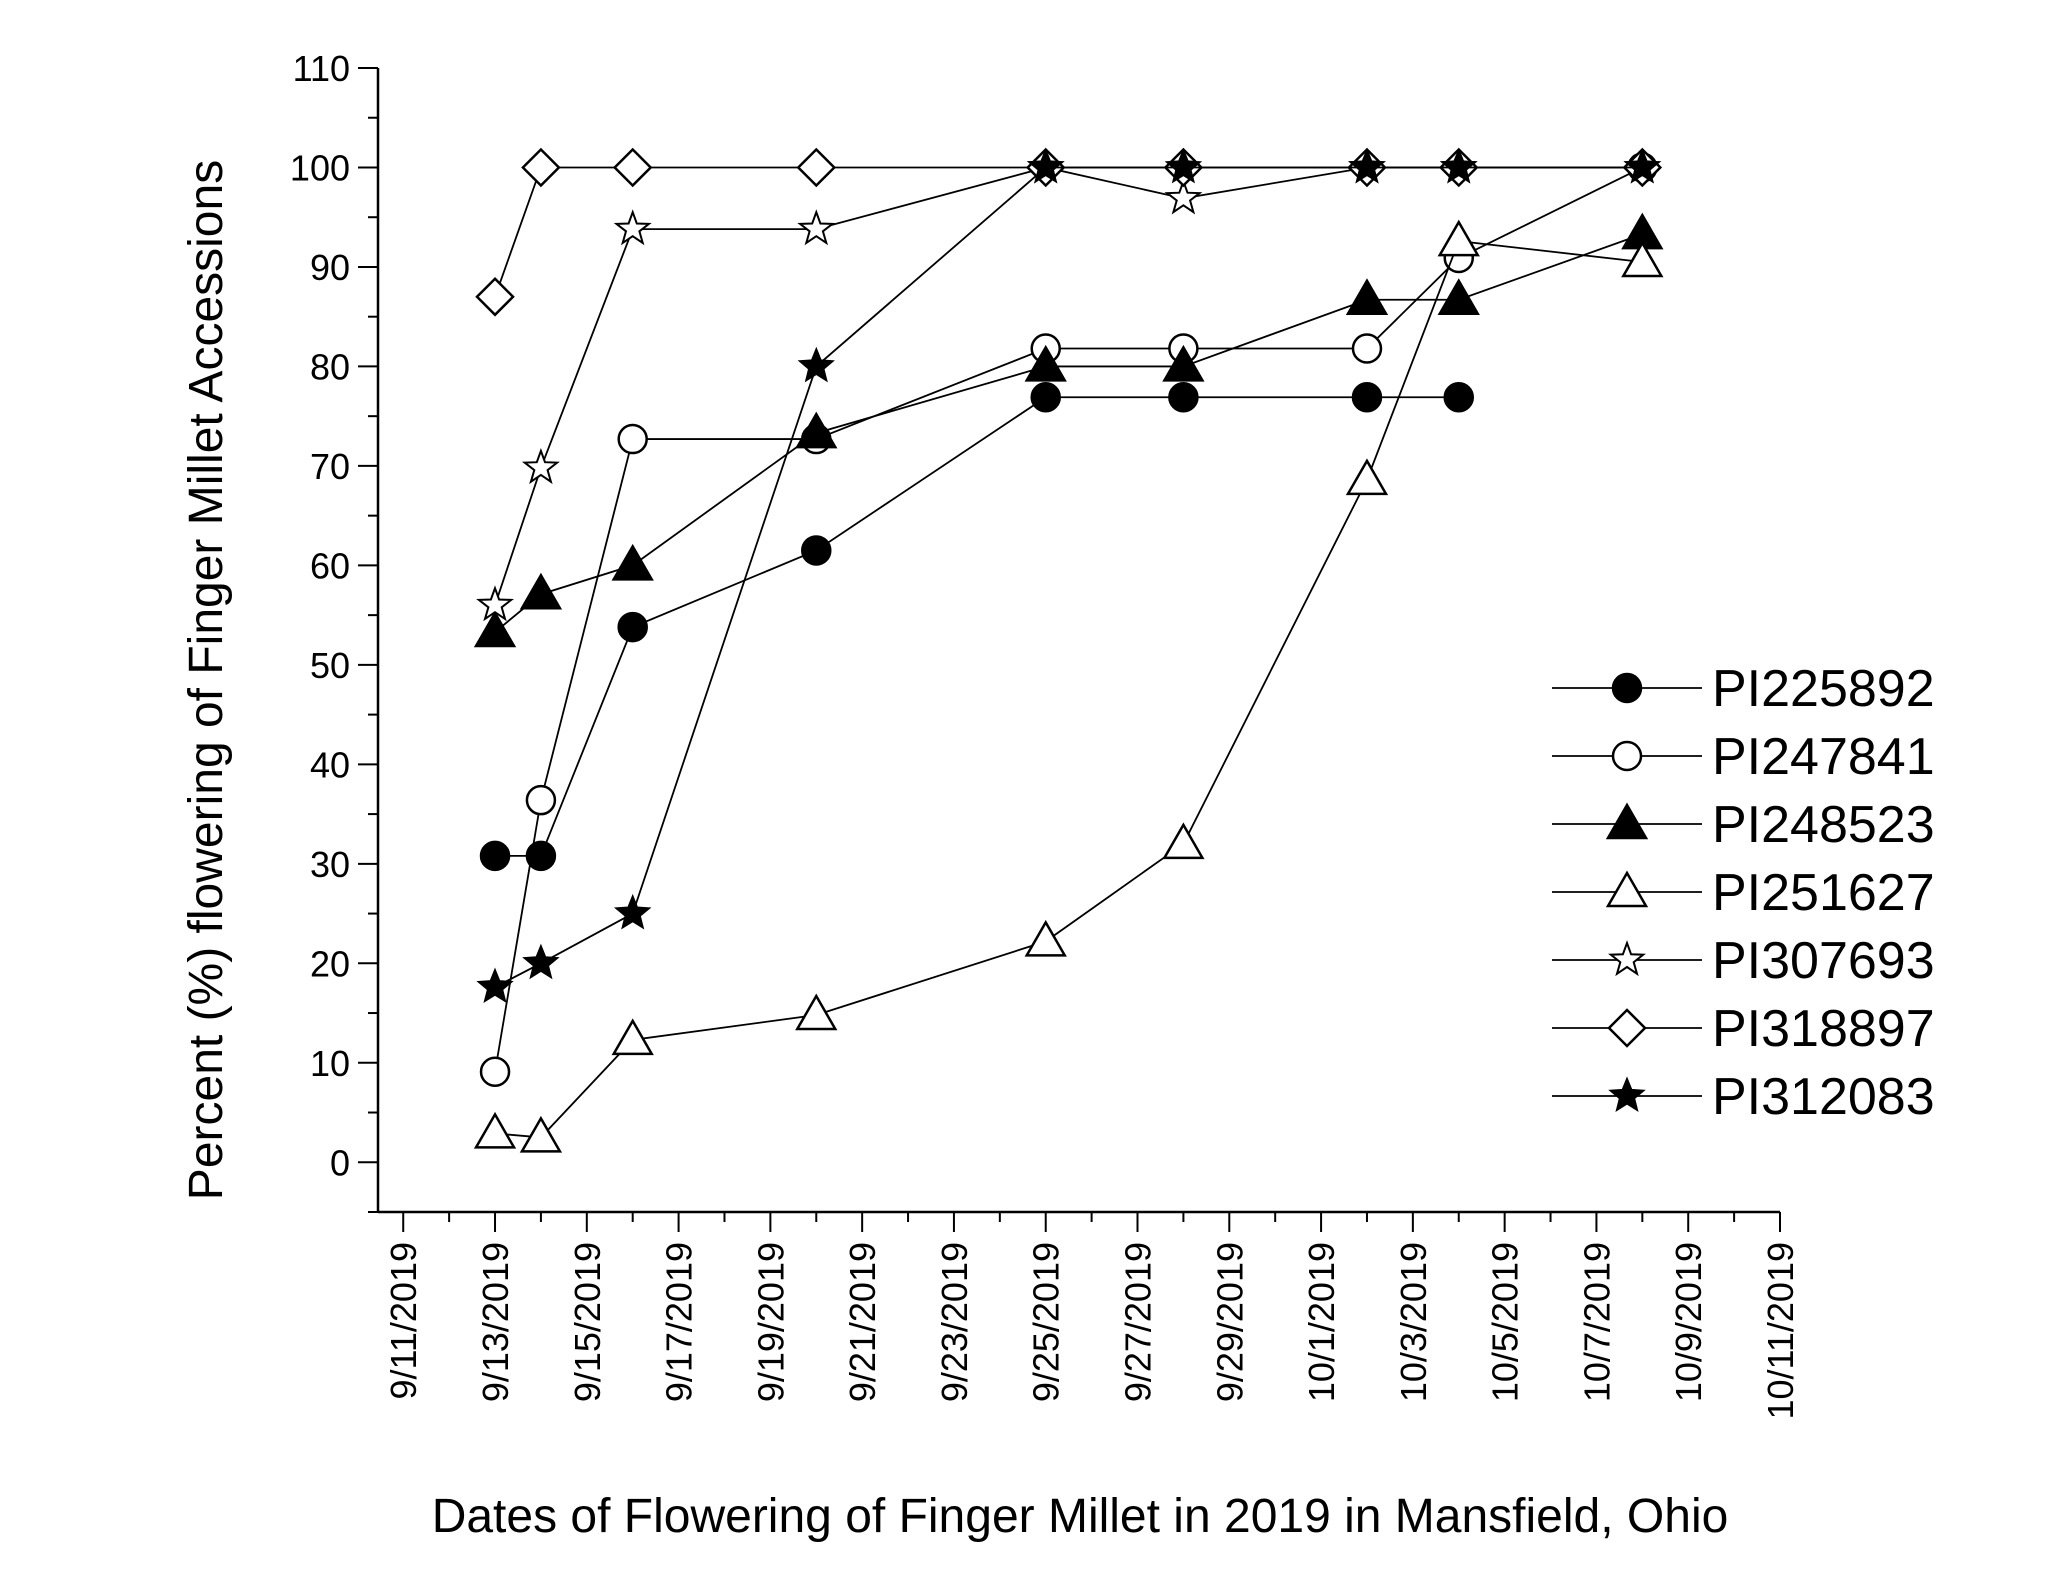 The image size is (2048, 1581). What do you see at coordinates (587, 1322) in the screenshot?
I see `x-tick-label: 9/15/2019` at bounding box center [587, 1322].